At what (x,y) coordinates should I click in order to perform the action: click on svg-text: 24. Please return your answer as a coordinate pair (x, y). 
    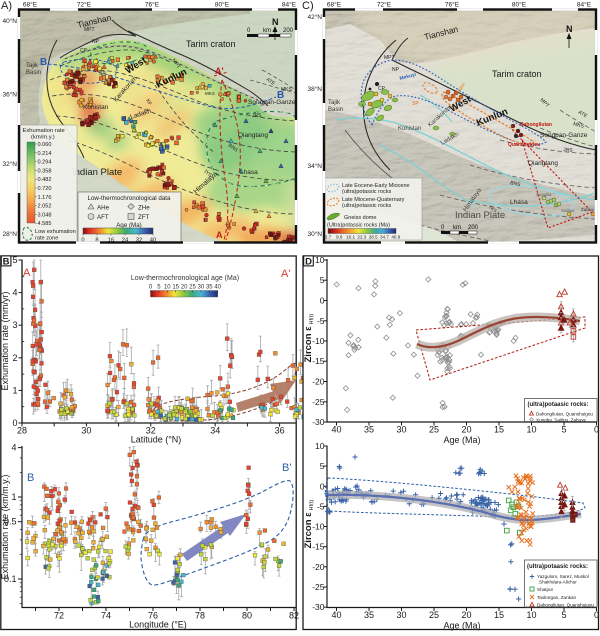
    Looking at the image, I should click on (125, 241).